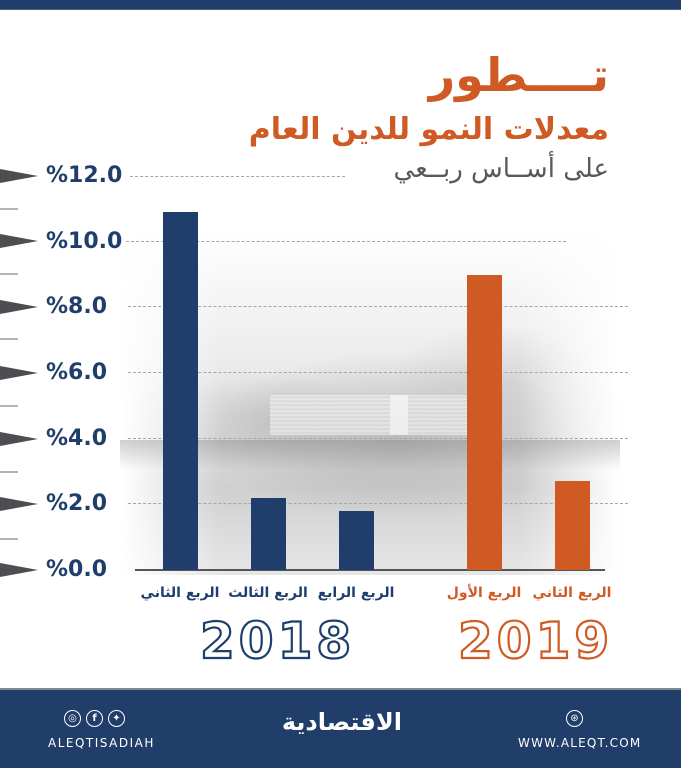 The height and width of the screenshot is (768, 681). What do you see at coordinates (580, 743) in the screenshot?
I see `website-link: WWW.ALEQT.COM` at bounding box center [580, 743].